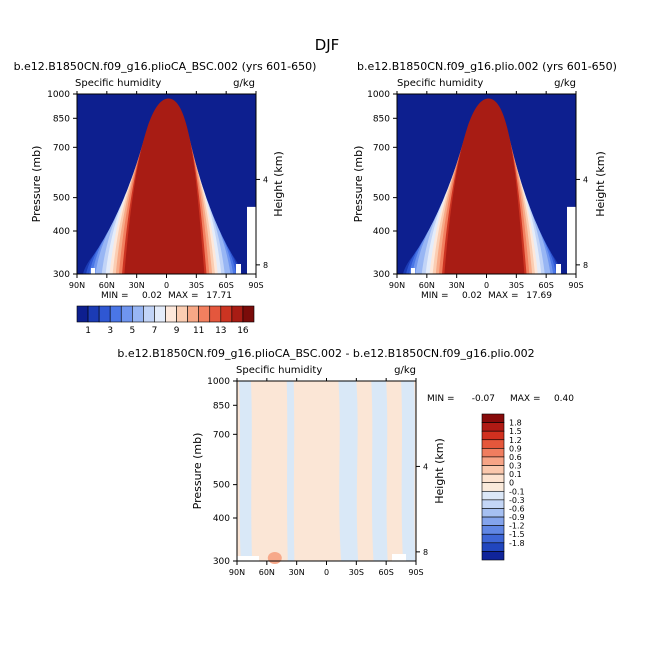 Image resolution: width=654 pixels, height=654 pixels. What do you see at coordinates (251, 240) in the screenshot?
I see `panel-1-missing-right` at bounding box center [251, 240].